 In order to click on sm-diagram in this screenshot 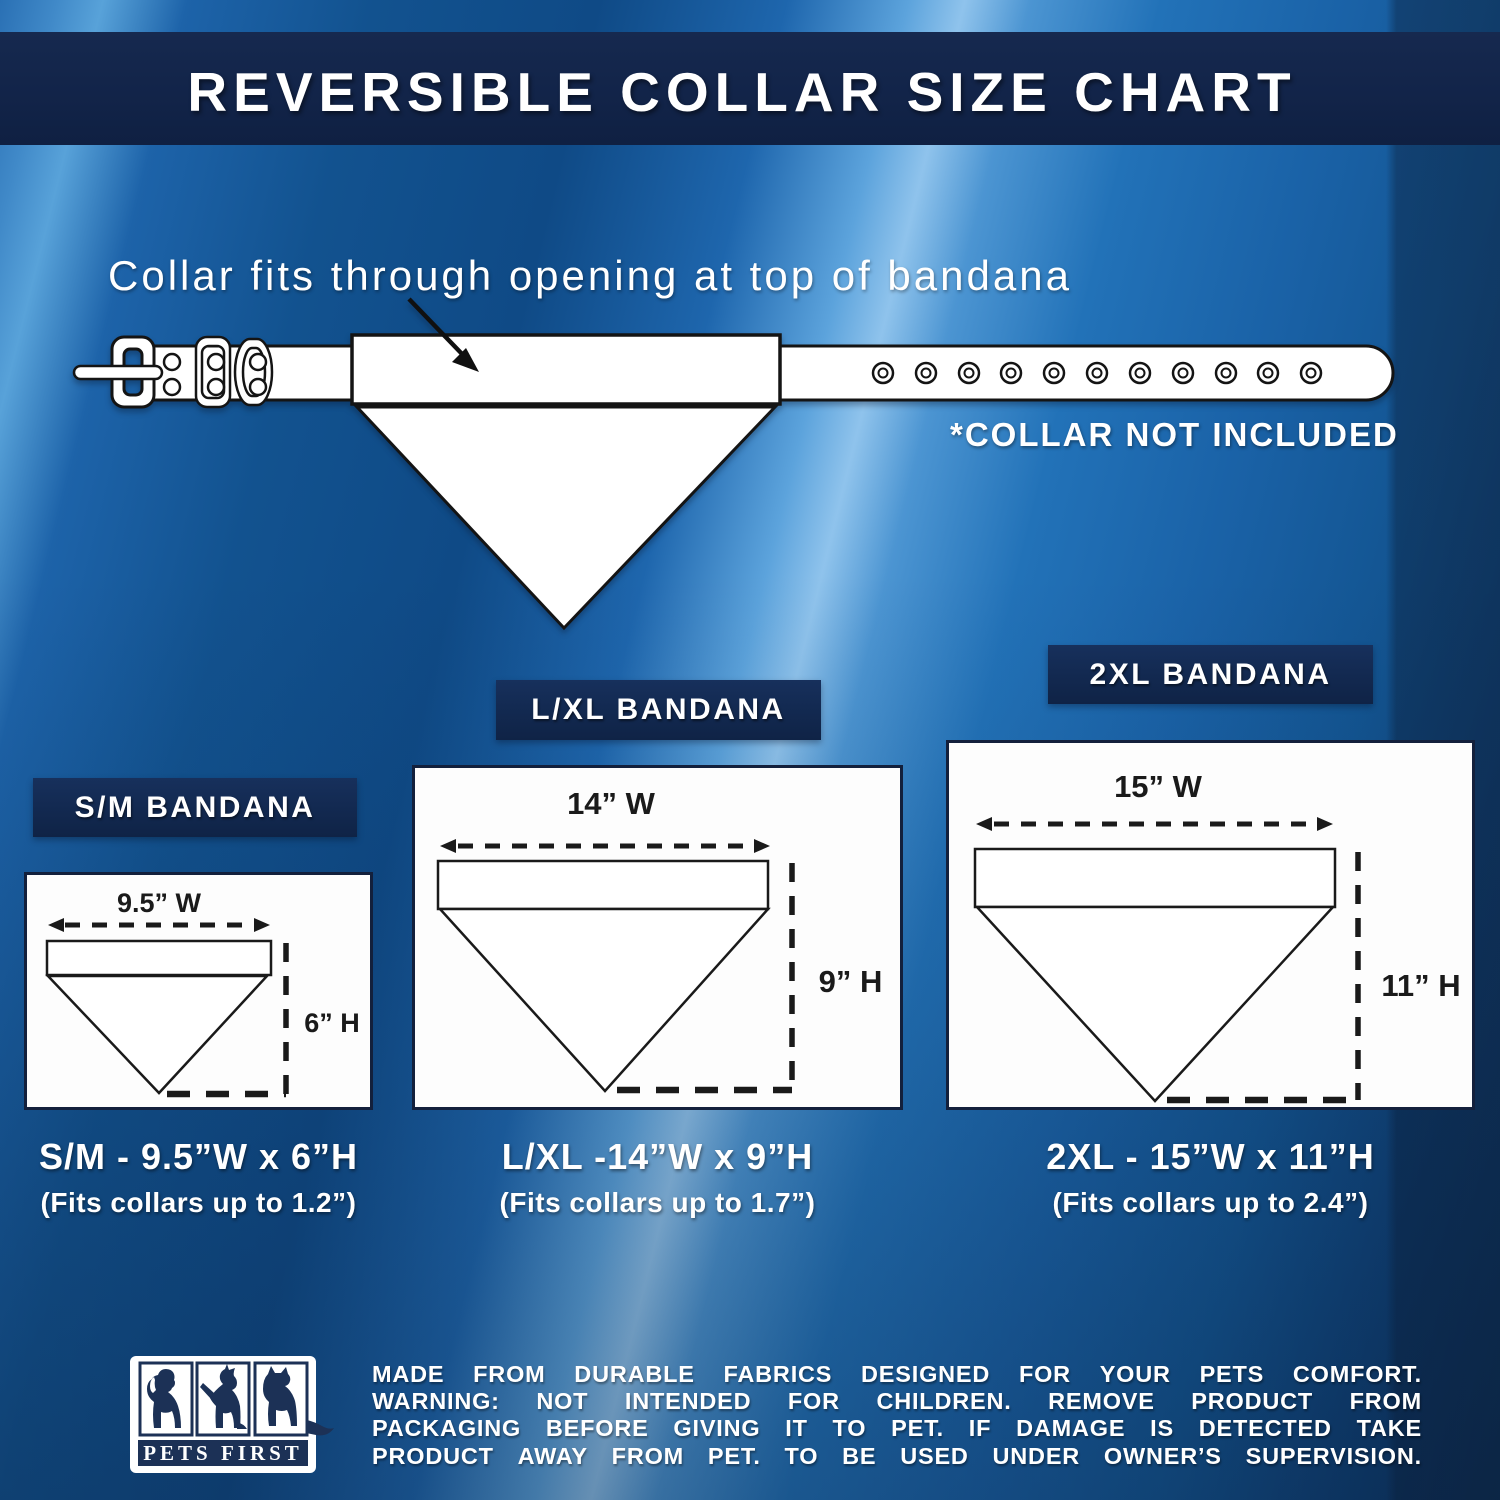, I will do `click(167, 1008)`.